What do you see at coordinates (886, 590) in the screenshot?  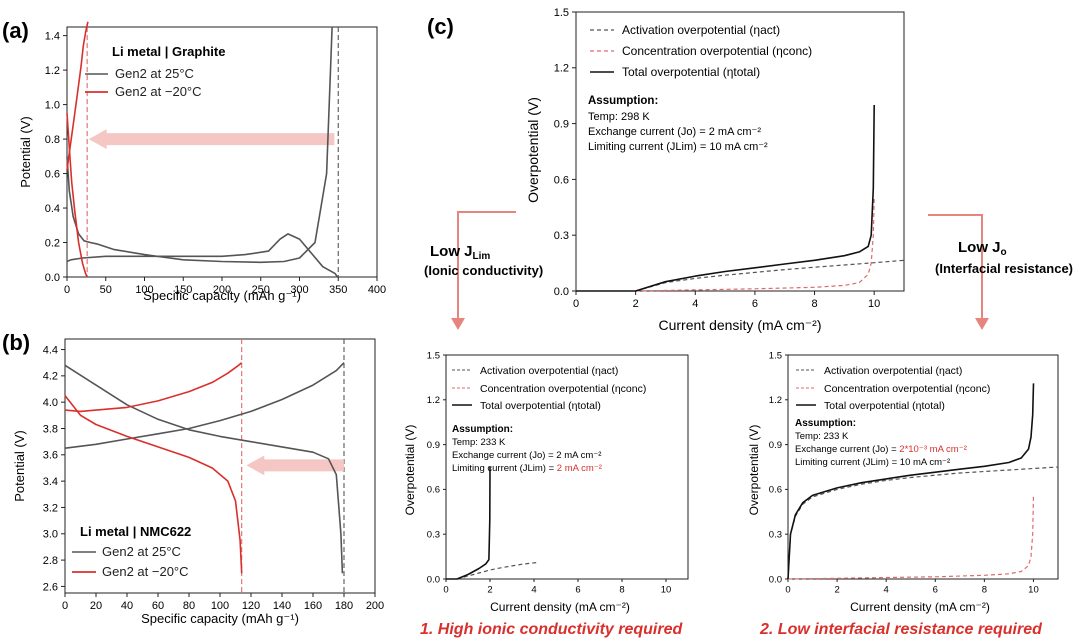 I see `xtick-label-c2-2: 4` at bounding box center [886, 590].